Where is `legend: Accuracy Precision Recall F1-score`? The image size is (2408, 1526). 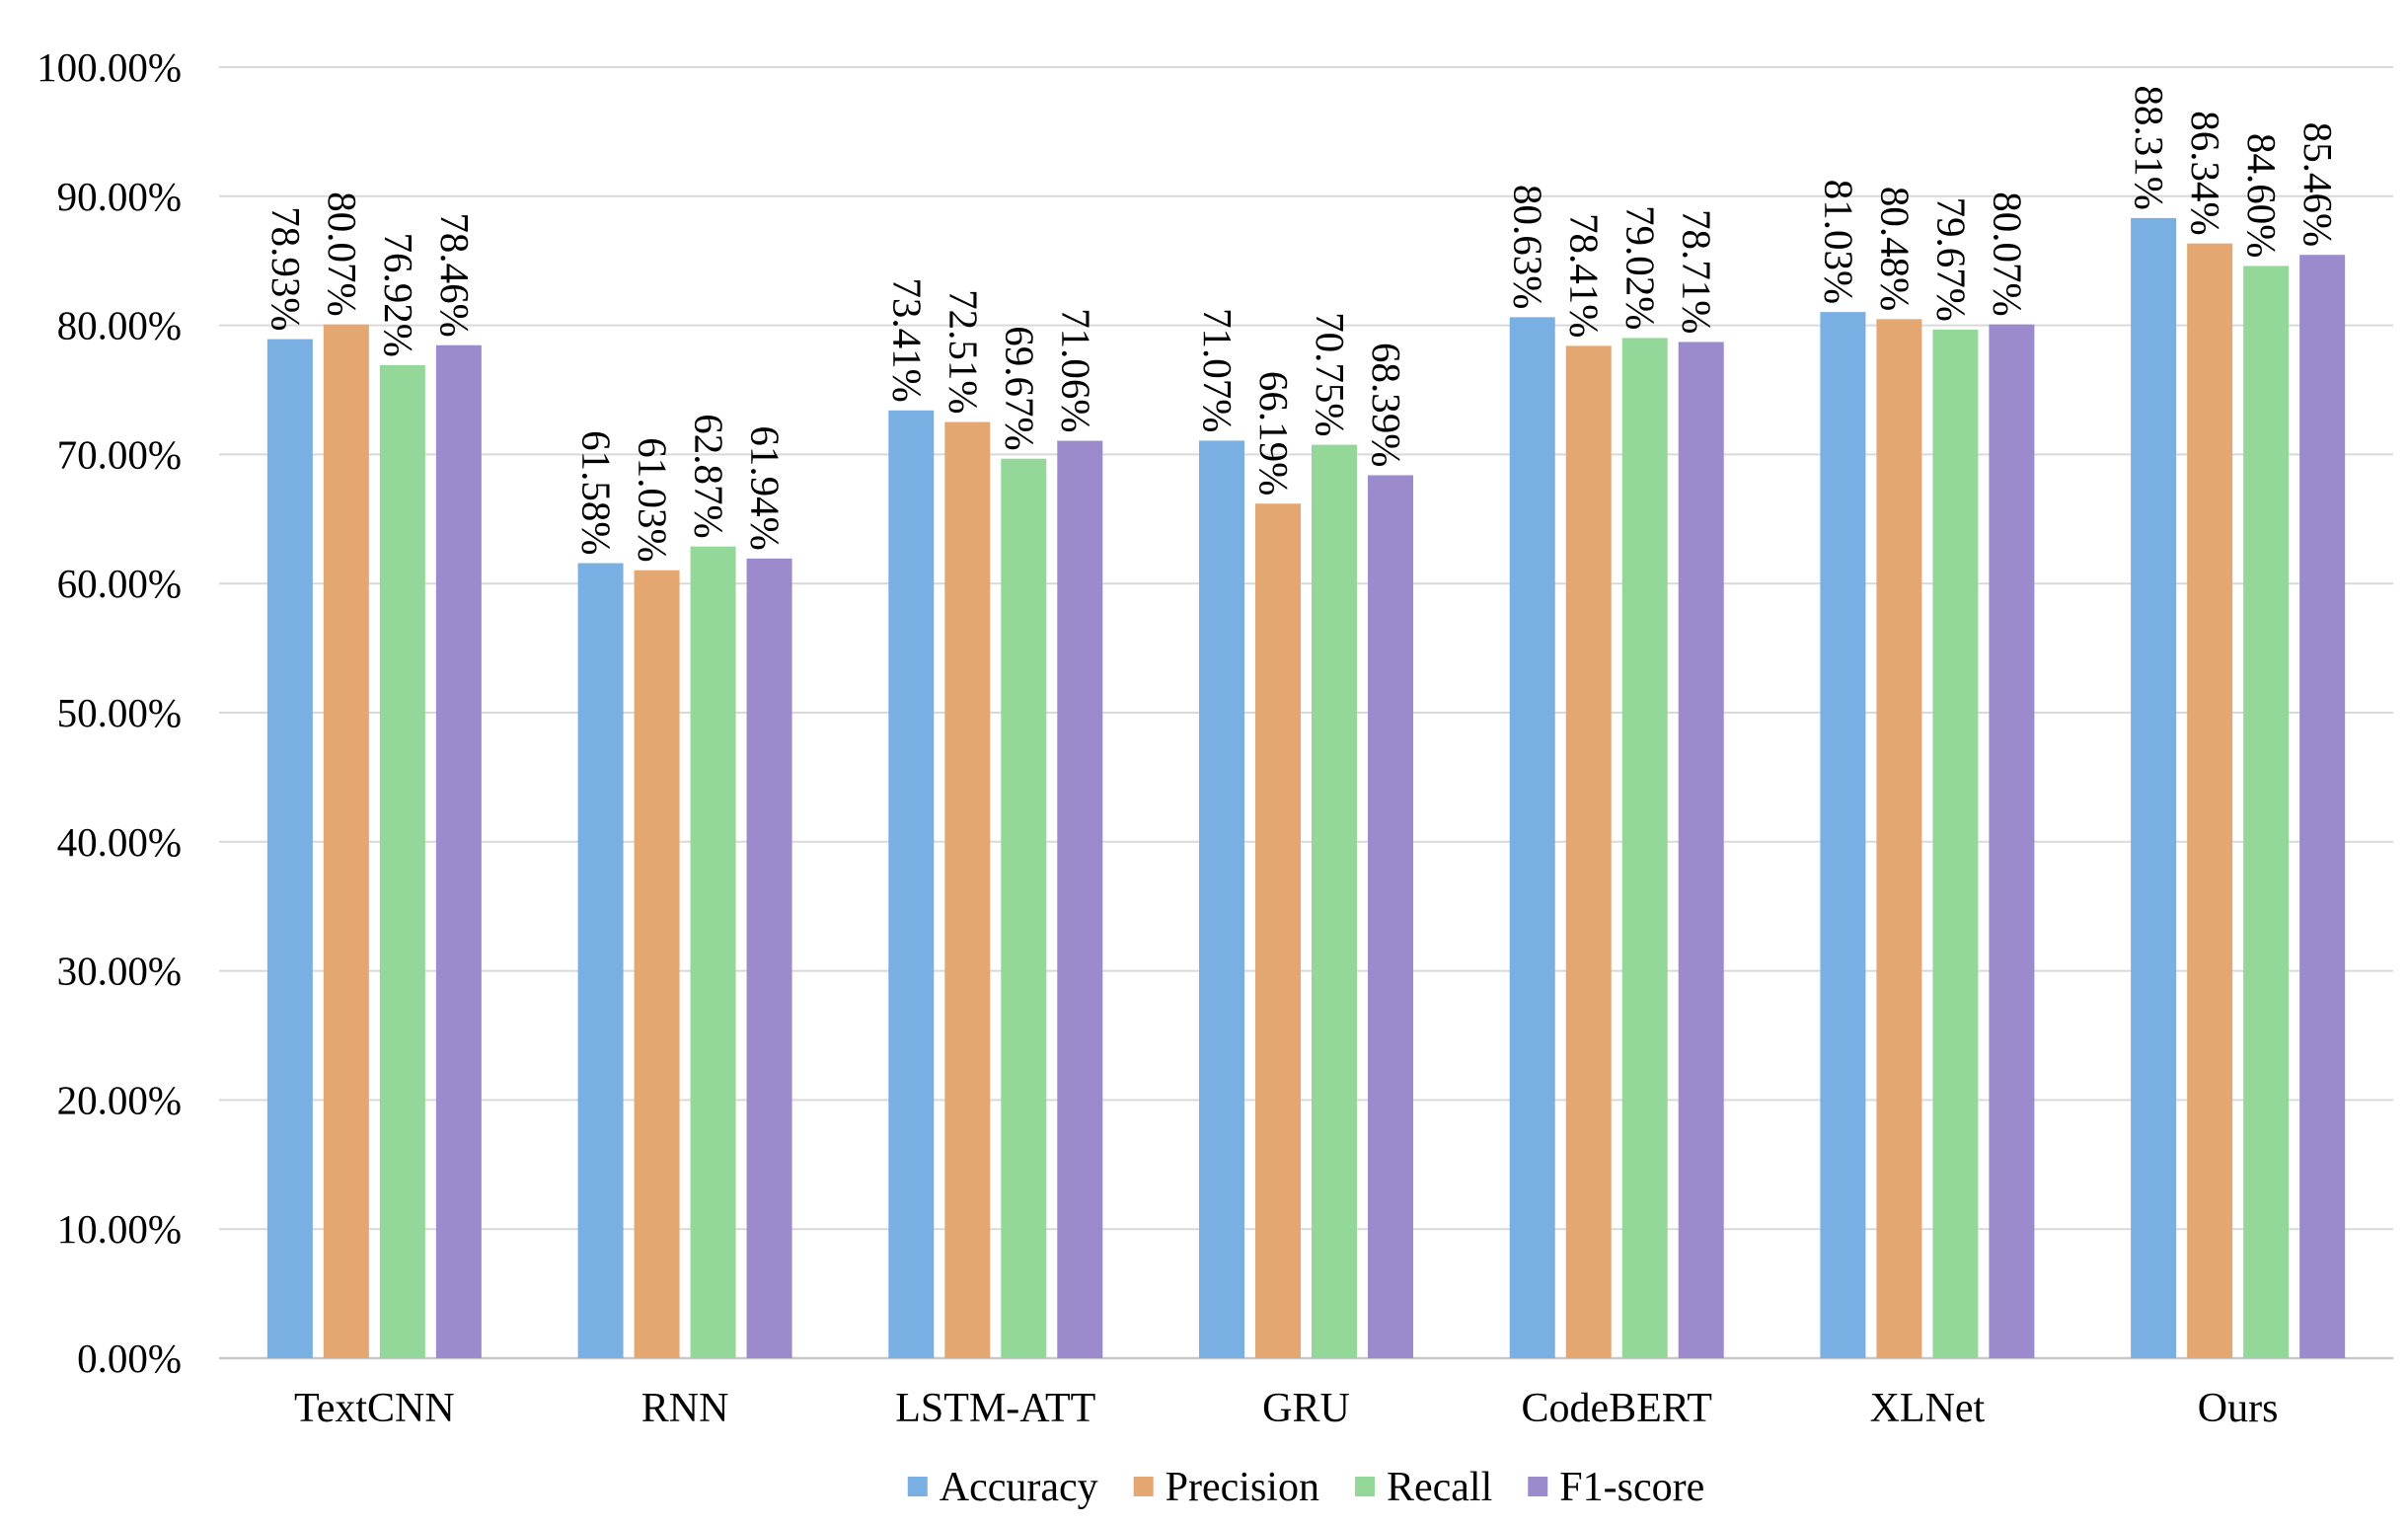 legend: Accuracy Precision Recall F1-score is located at coordinates (1306, 1488).